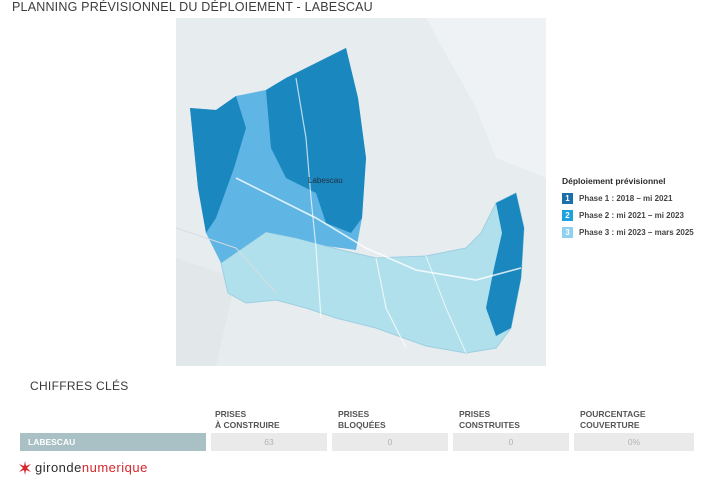 The width and height of the screenshot is (720, 480). Describe the element at coordinates (614, 181) in the screenshot. I see `legend-title: Déploiement prévisionnel` at that location.